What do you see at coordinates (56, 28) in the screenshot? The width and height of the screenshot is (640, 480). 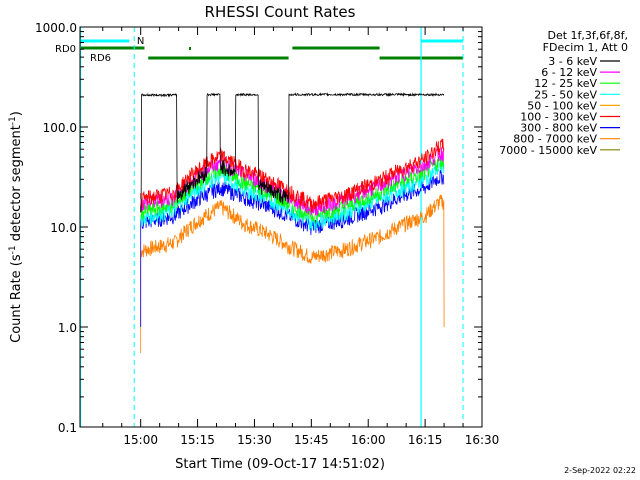 I see `y-tick-label: 1000.0` at bounding box center [56, 28].